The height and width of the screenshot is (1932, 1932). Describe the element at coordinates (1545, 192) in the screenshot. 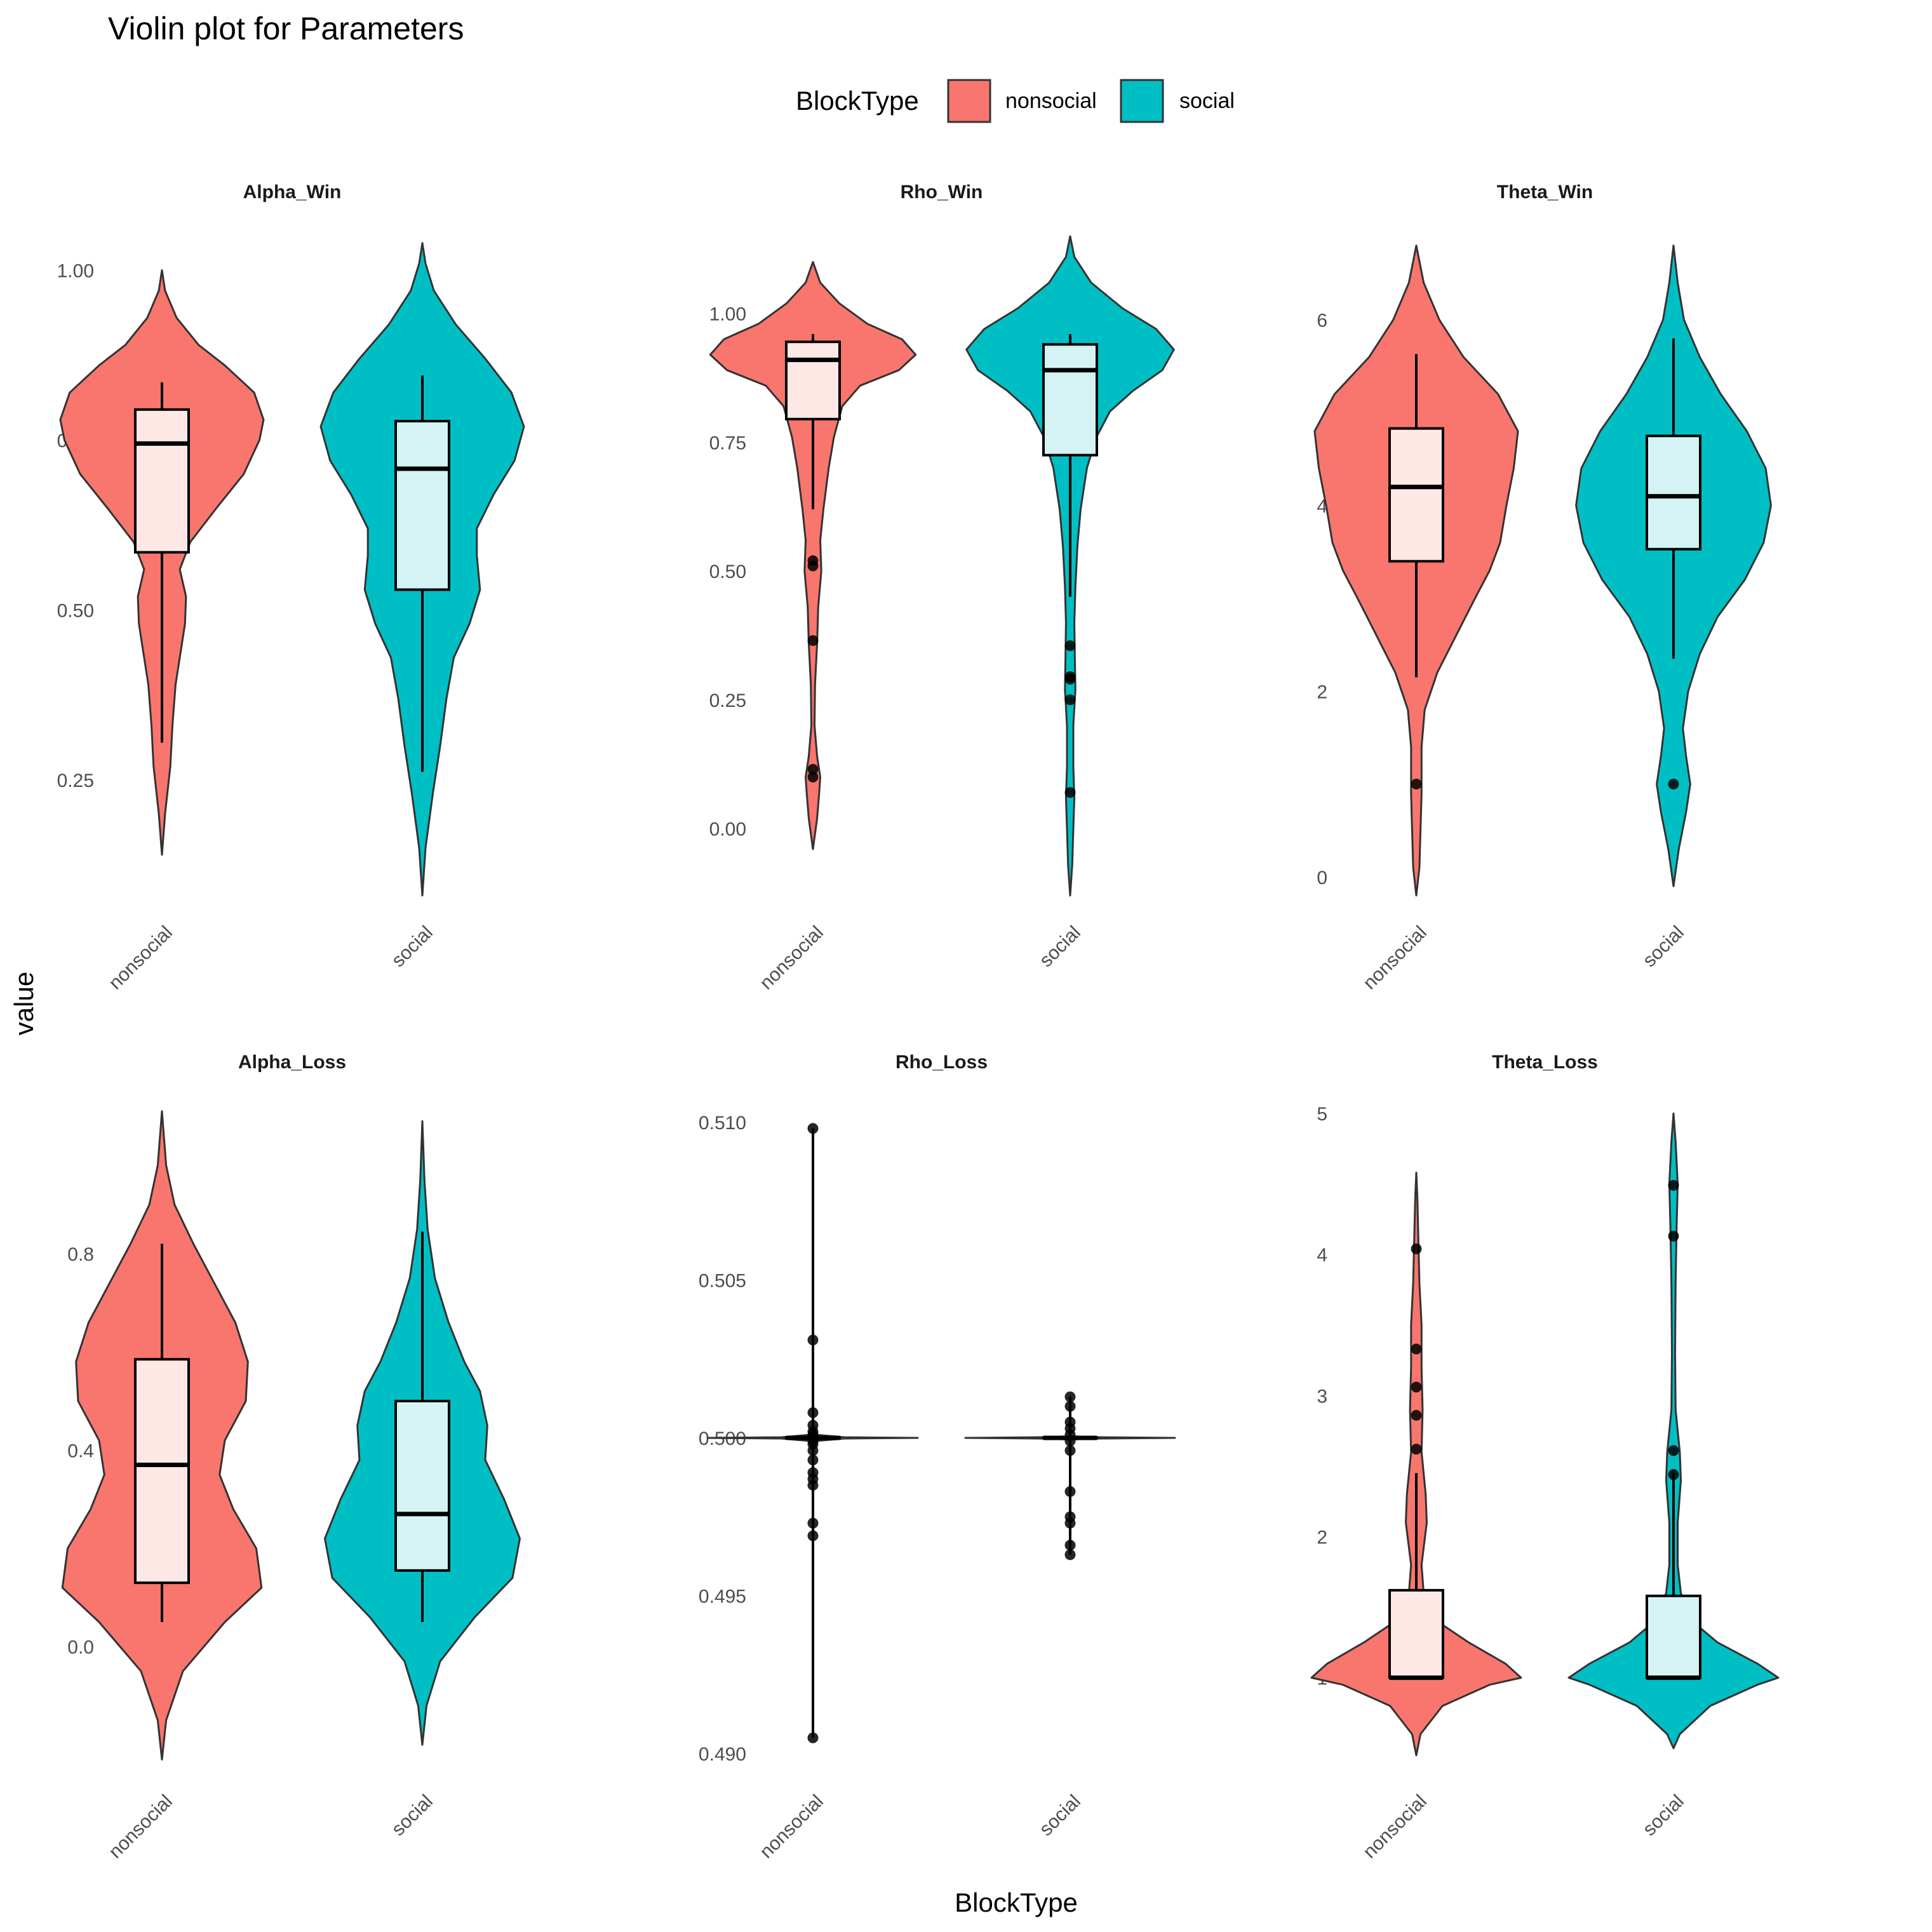

I see `strip-label-theta-win: Theta_Win` at that location.